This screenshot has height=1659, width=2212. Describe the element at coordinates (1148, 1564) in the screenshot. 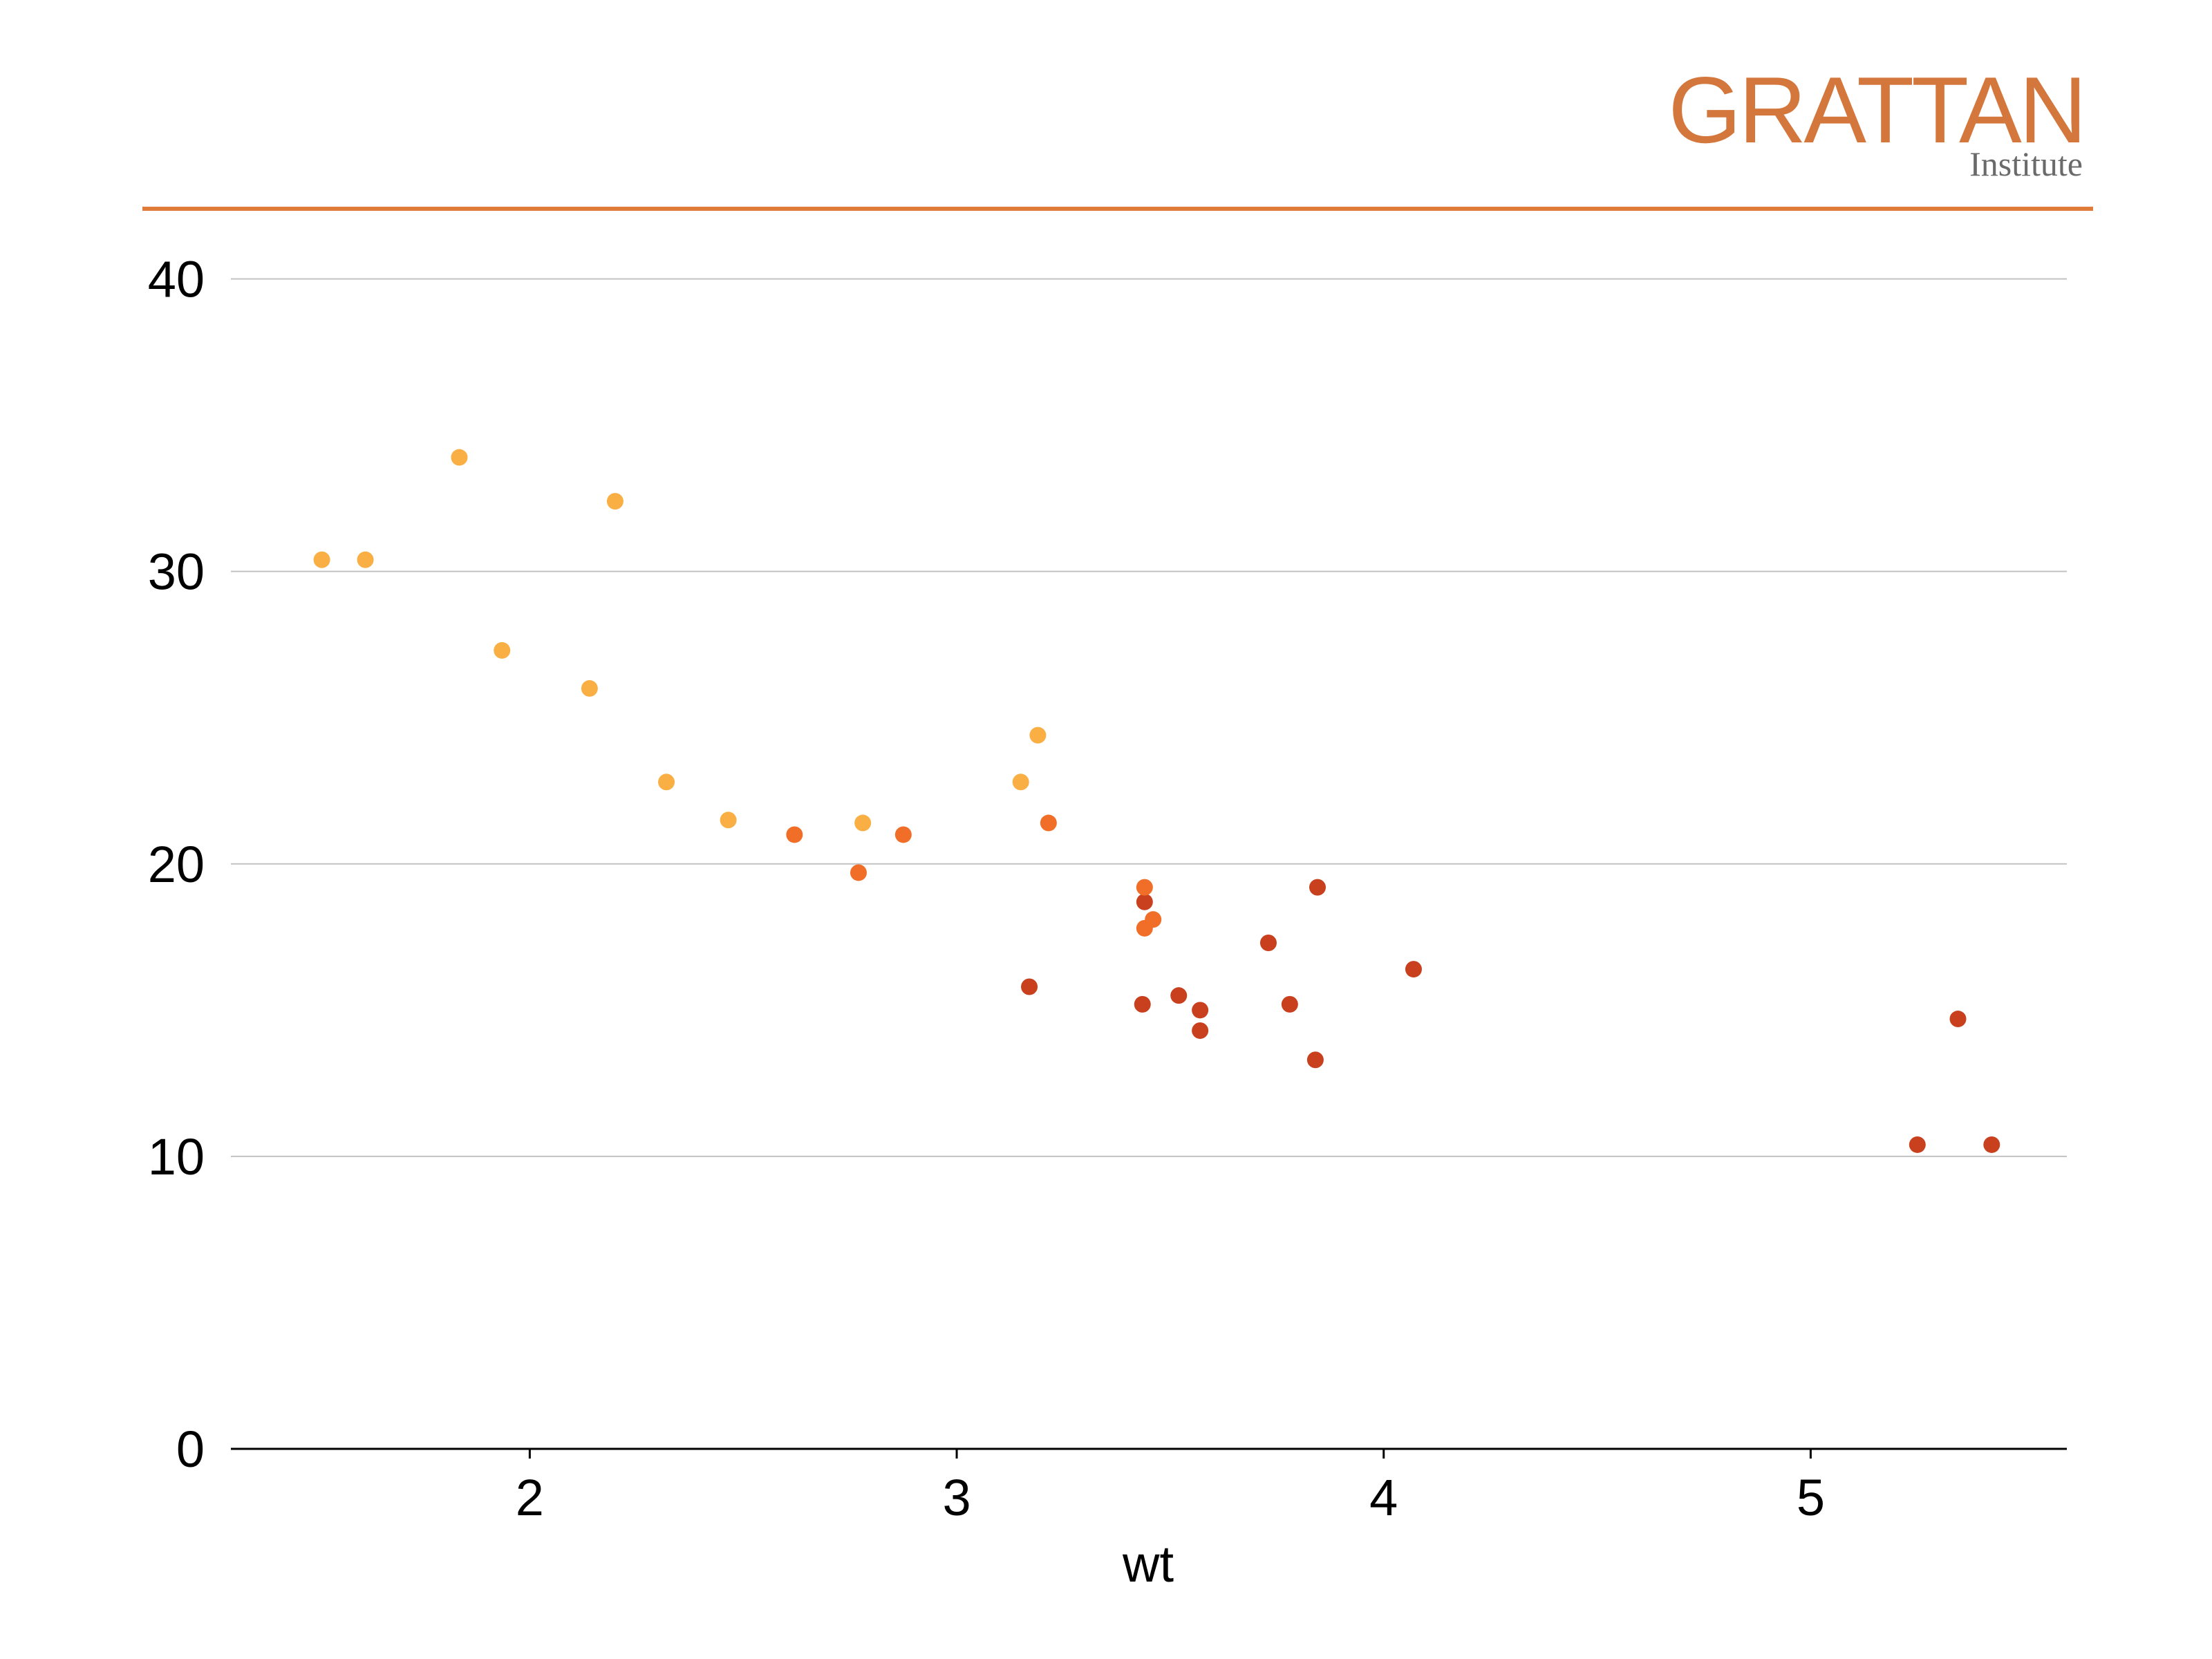

I see `x-axis-title: wt` at that location.